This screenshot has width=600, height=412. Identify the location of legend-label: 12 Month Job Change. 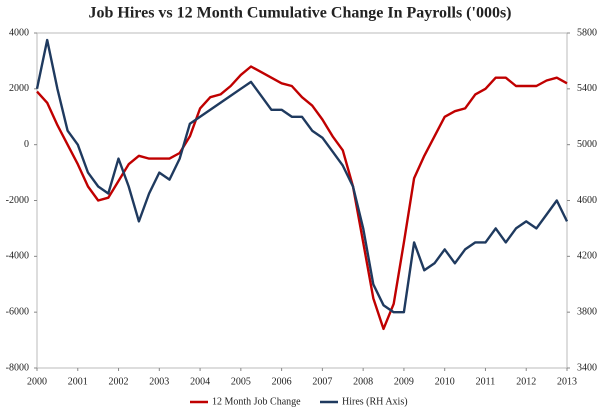
(256, 401).